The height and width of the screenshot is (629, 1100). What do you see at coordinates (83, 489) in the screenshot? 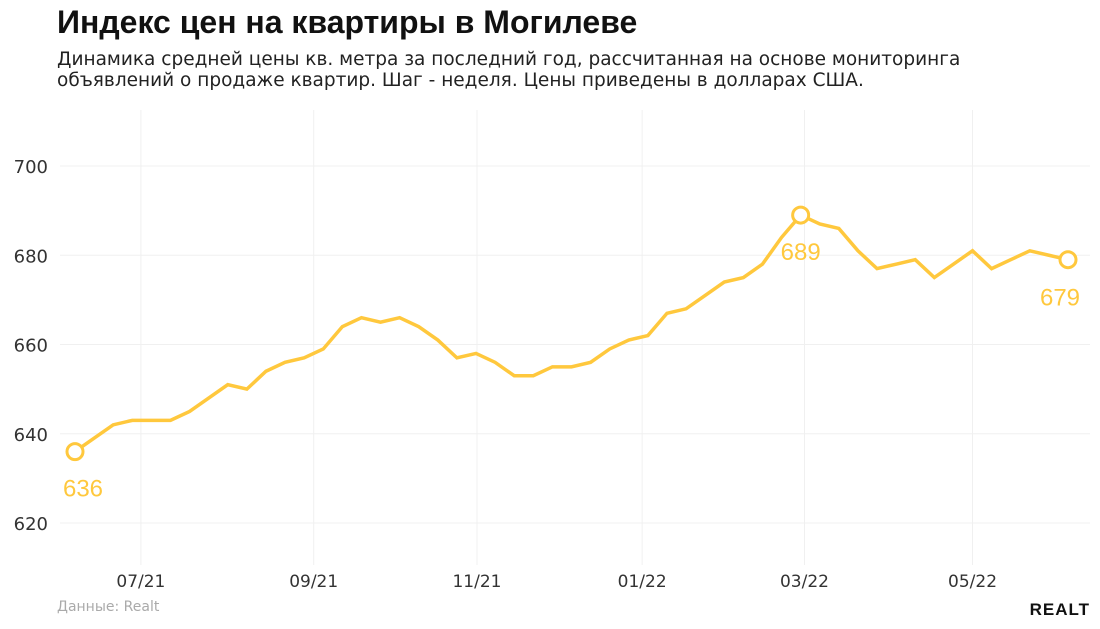
I see `data-label: 636` at bounding box center [83, 489].